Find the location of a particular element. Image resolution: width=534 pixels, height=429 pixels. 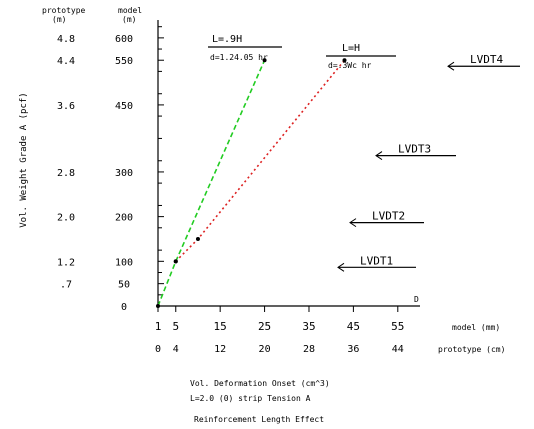

caption-line-1: Vol. Deformation Onset (cm^3) is located at coordinates (260, 383).